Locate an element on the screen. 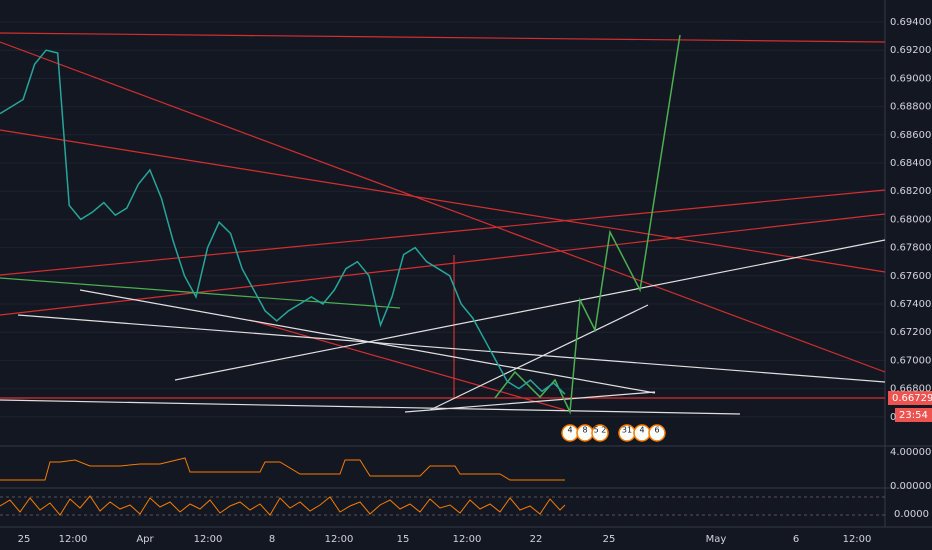 The height and width of the screenshot is (550, 932). current-price: 0.66729 is located at coordinates (912, 398).